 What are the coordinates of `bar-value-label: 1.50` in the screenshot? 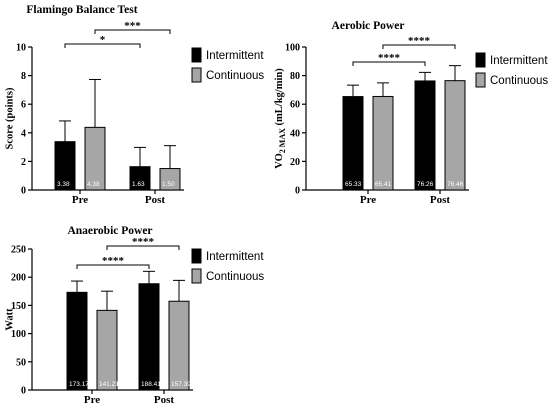 It's located at (168, 184).